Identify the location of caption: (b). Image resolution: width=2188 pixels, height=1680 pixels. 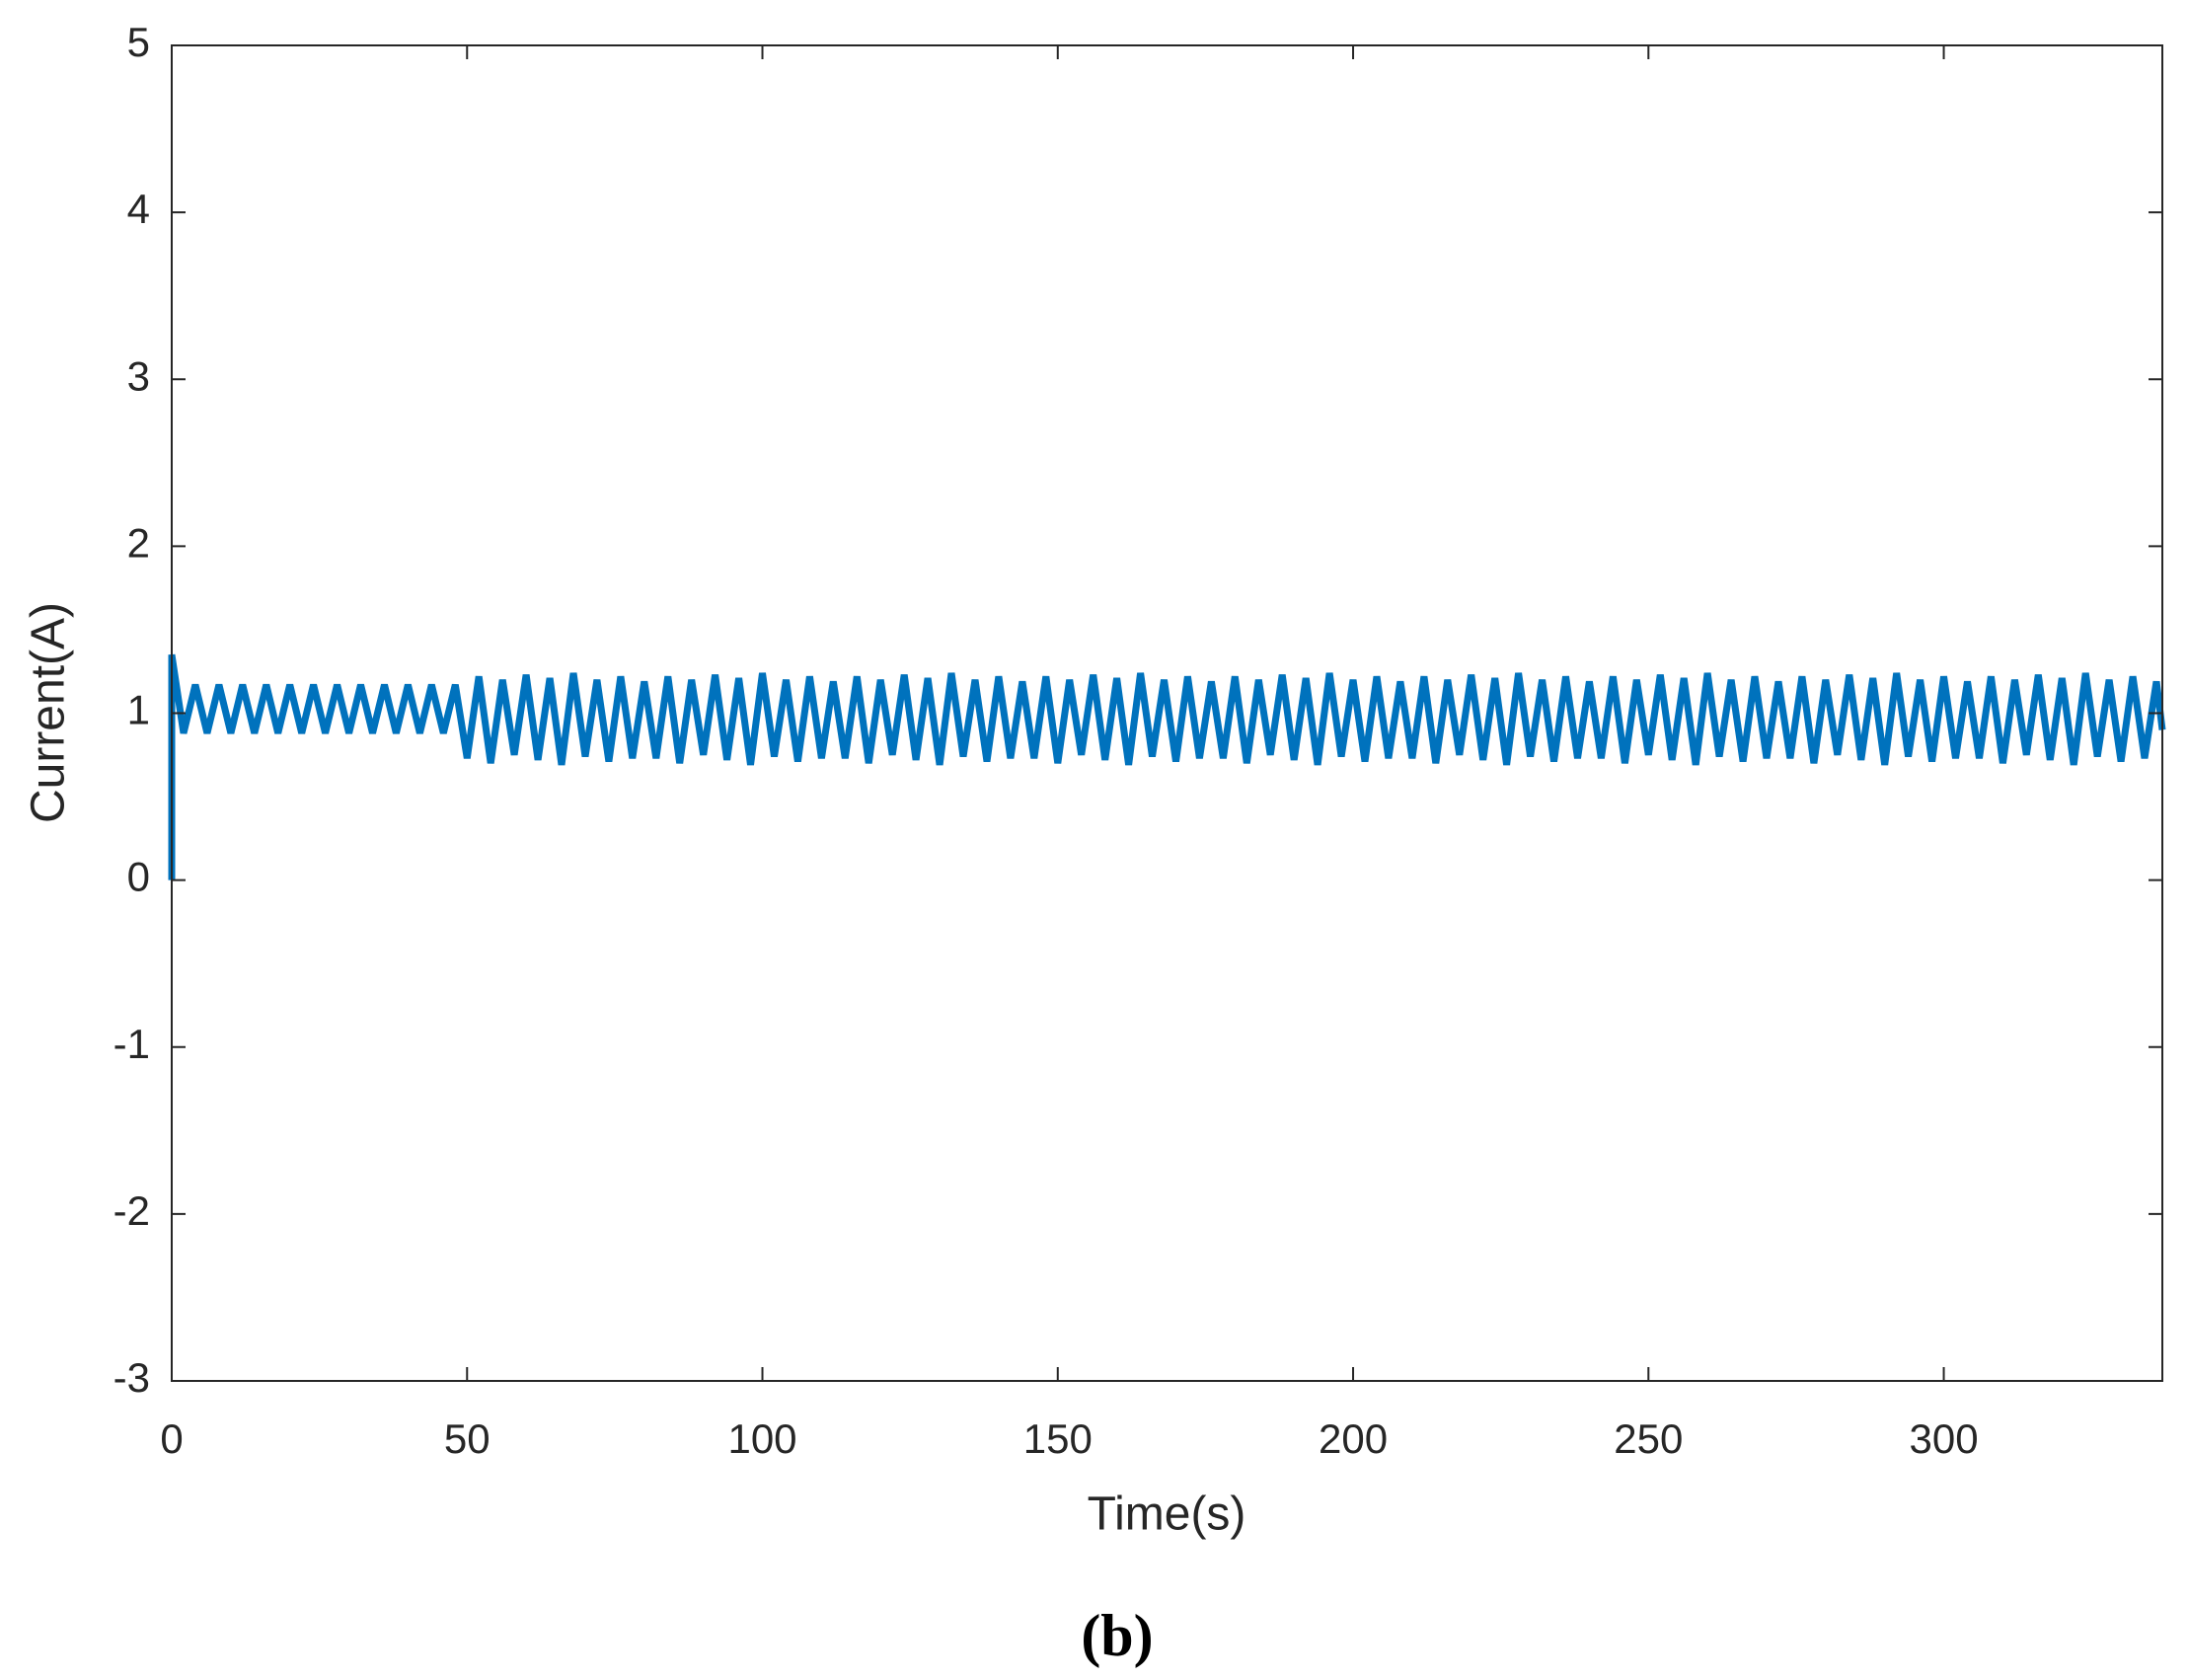
(1117, 1635).